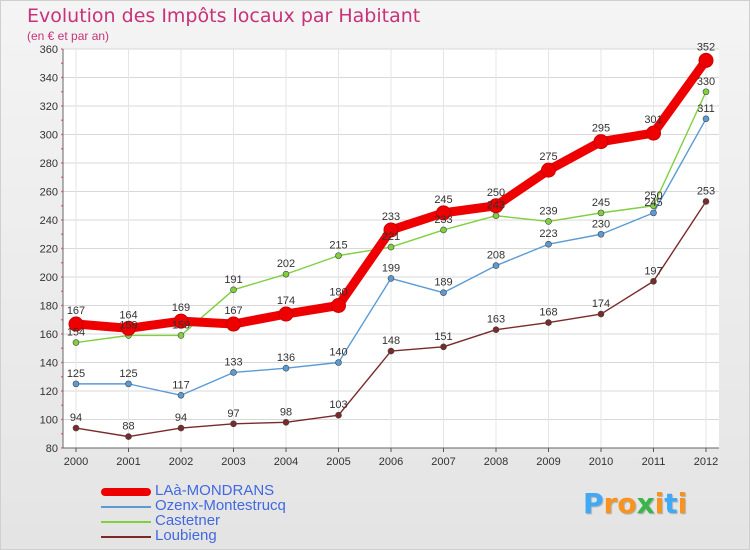 This screenshot has width=750, height=550. What do you see at coordinates (188, 520) in the screenshot?
I see `legend-label: Castetner` at bounding box center [188, 520].